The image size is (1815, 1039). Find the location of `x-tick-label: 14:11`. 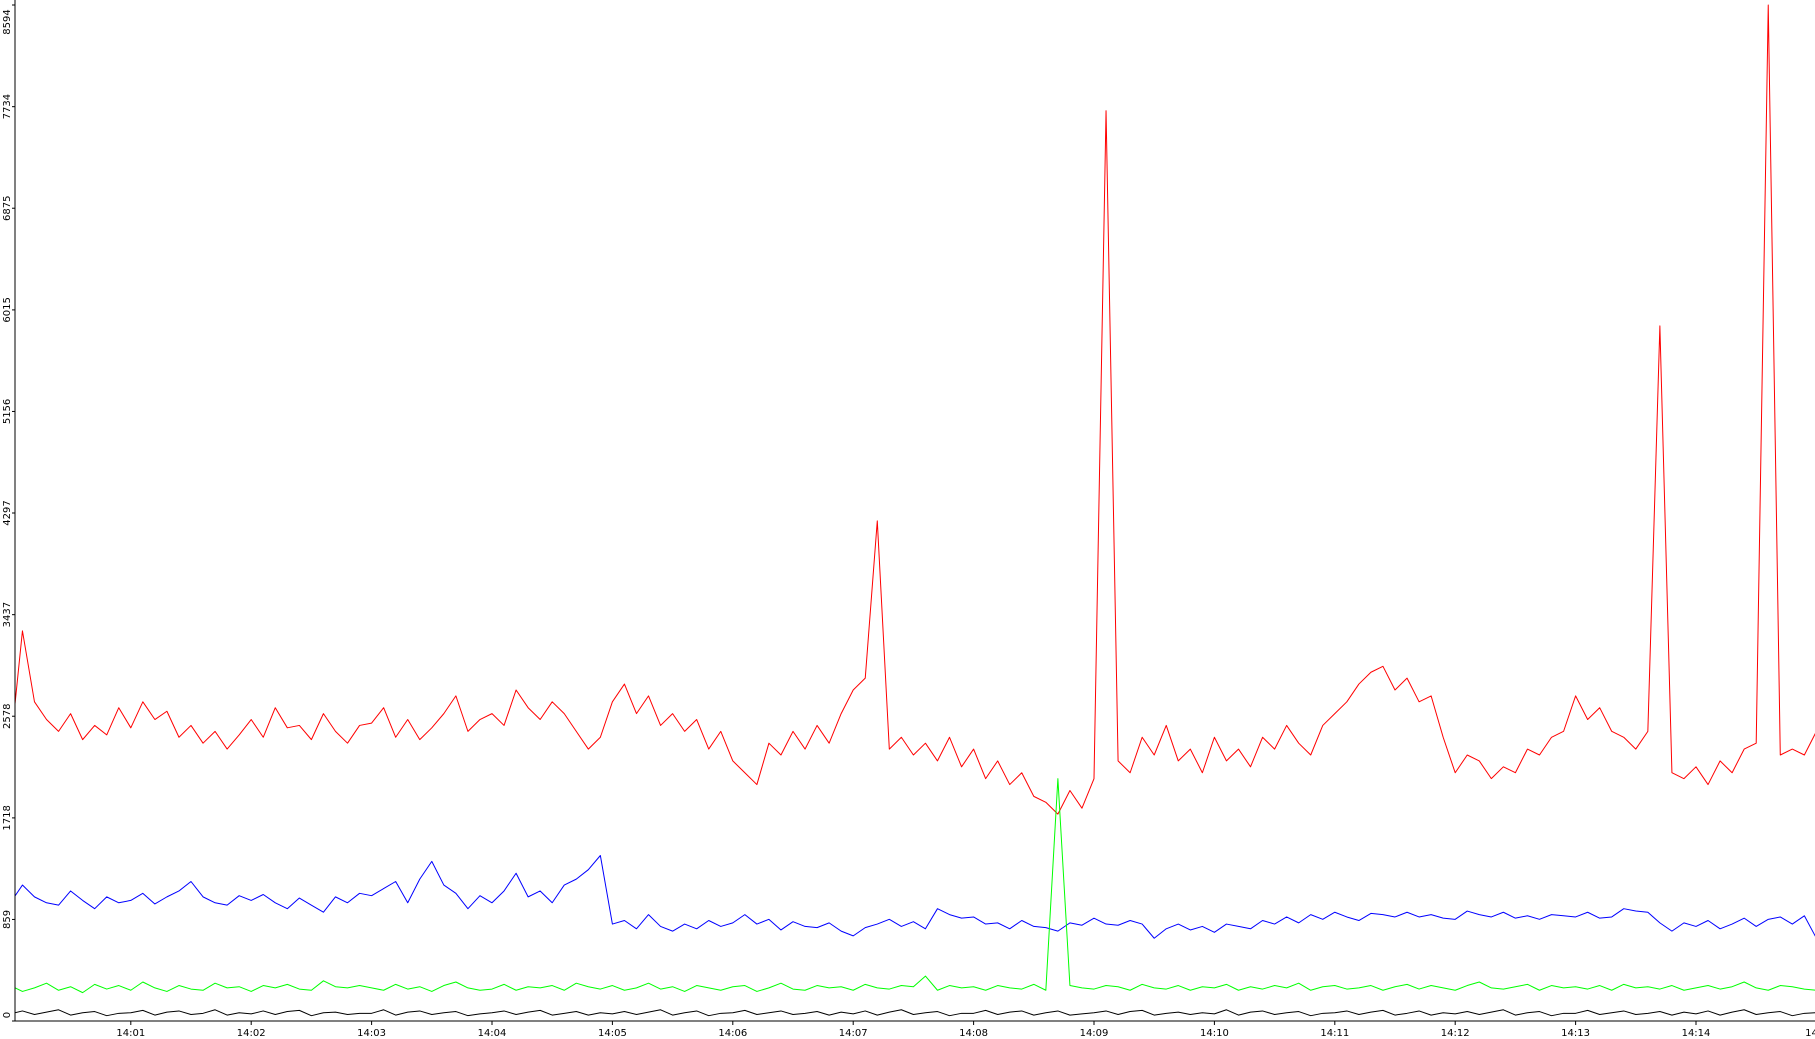

x-tick-label: 14:11 is located at coordinates (1334, 1033).